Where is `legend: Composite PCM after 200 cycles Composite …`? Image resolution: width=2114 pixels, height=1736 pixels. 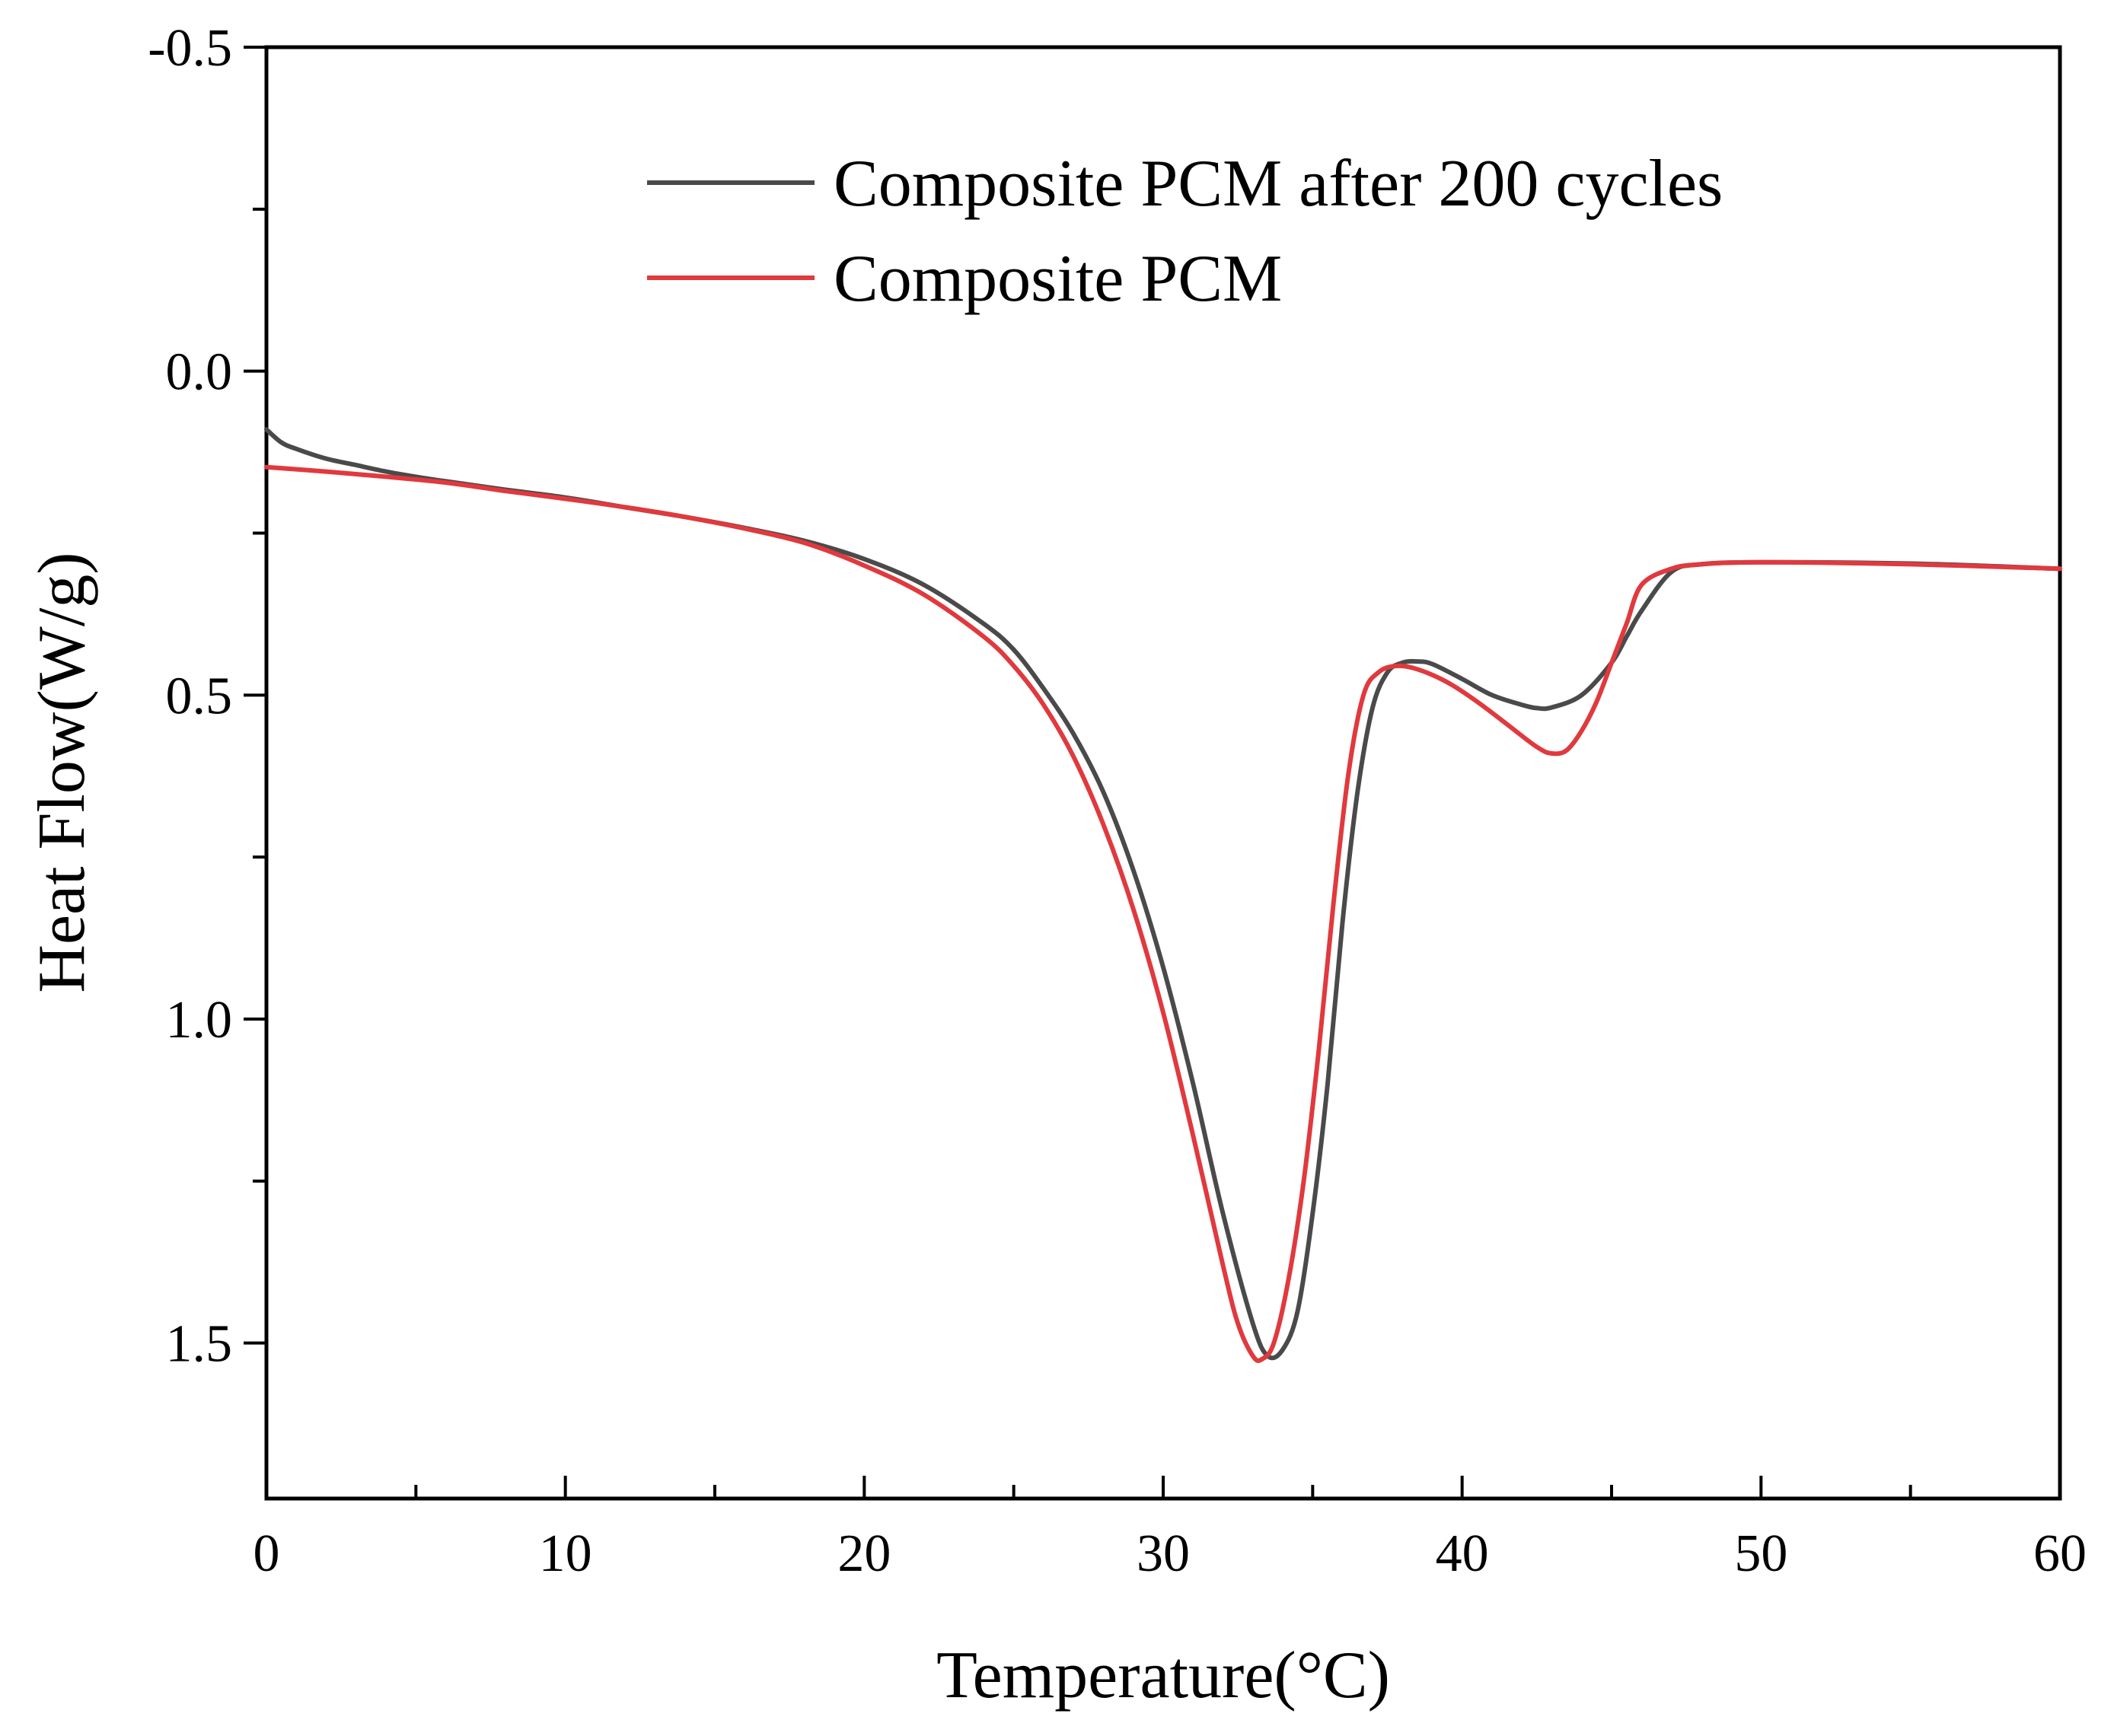
legend: Composite PCM after 200 cycles Composite … is located at coordinates (1185, 231).